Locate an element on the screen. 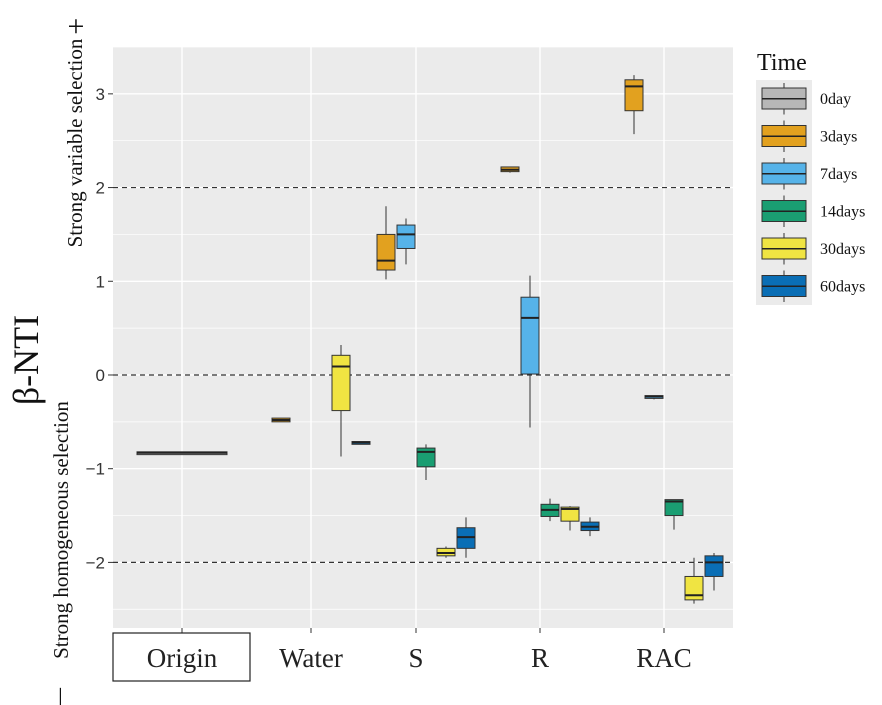 This screenshot has width=882, height=705. y-tick-label: 3 is located at coordinates (100, 94).